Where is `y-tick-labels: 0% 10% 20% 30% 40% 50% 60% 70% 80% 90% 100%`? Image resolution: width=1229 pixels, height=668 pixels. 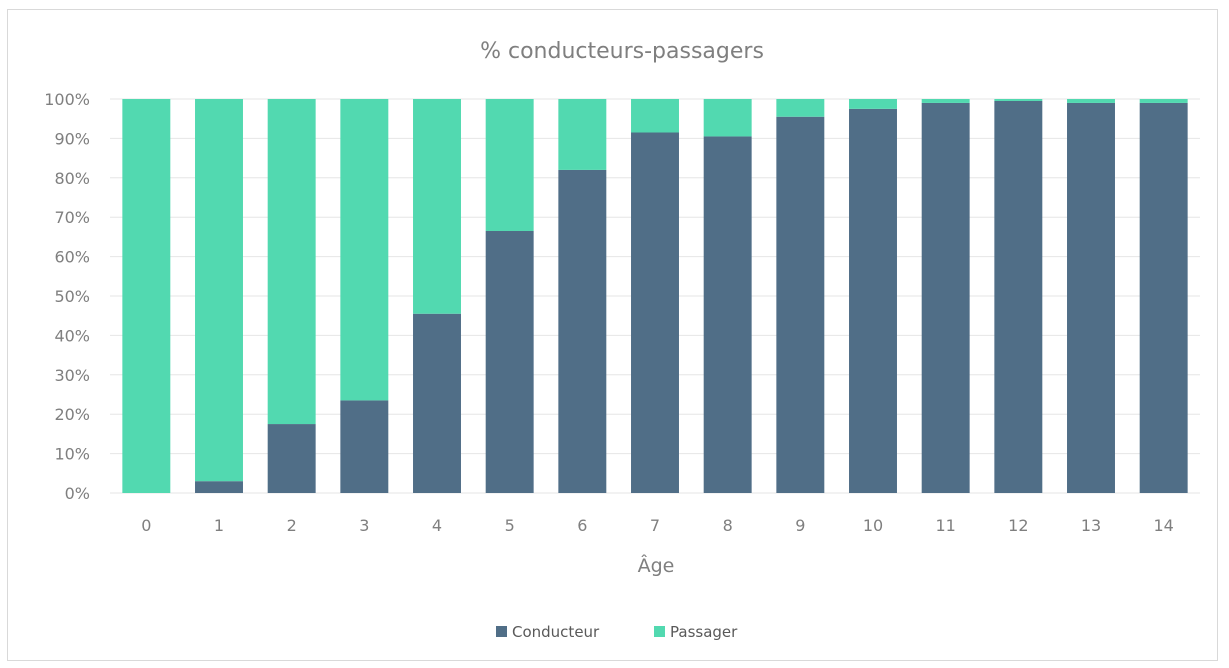
y-tick-labels: 0% 10% 20% 30% 40% 50% 60% 70% 80% 90% 100% is located at coordinates (67, 296).